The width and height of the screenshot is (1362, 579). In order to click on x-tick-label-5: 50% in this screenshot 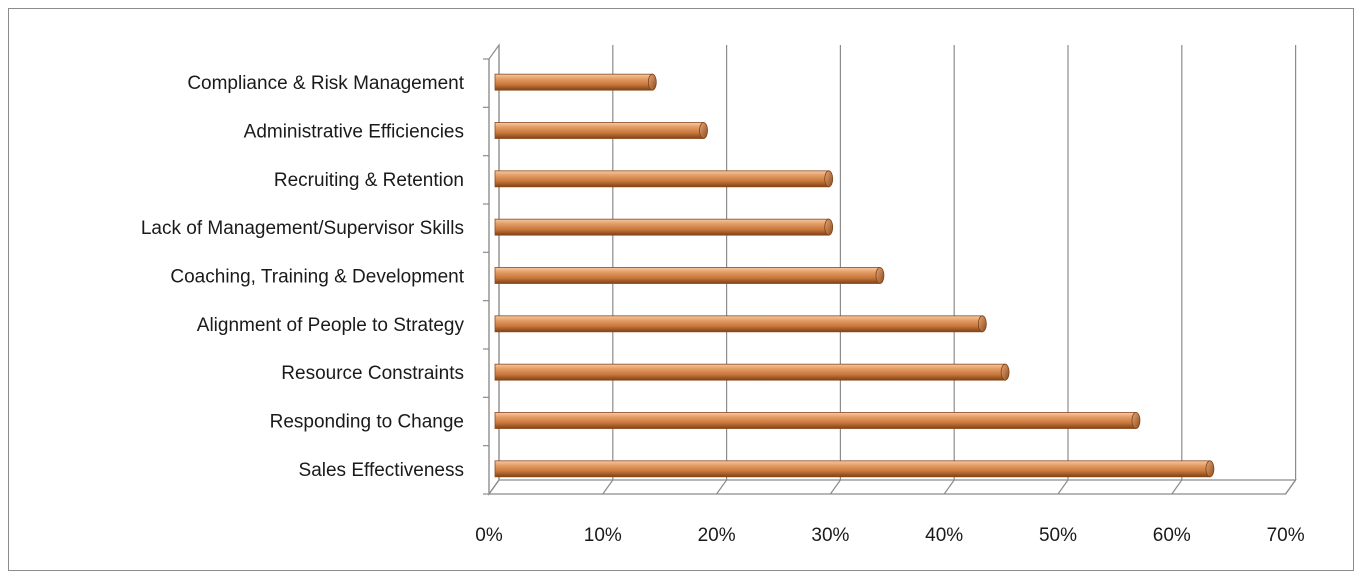, I will do `click(1058, 535)`.